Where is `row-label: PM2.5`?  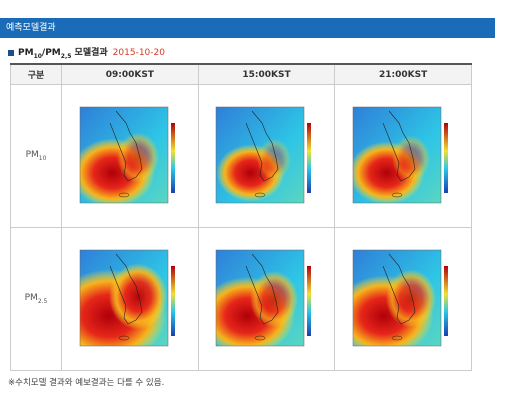 row-label: PM2.5 is located at coordinates (36, 299).